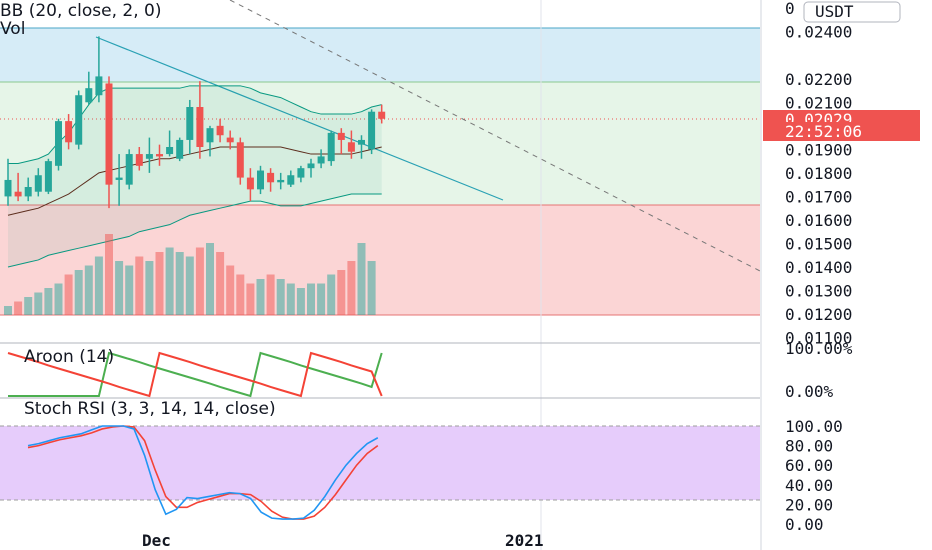 The height and width of the screenshot is (550, 932). What do you see at coordinates (809, 465) in the screenshot?
I see `stoch-tick-label: 60.00` at bounding box center [809, 465].